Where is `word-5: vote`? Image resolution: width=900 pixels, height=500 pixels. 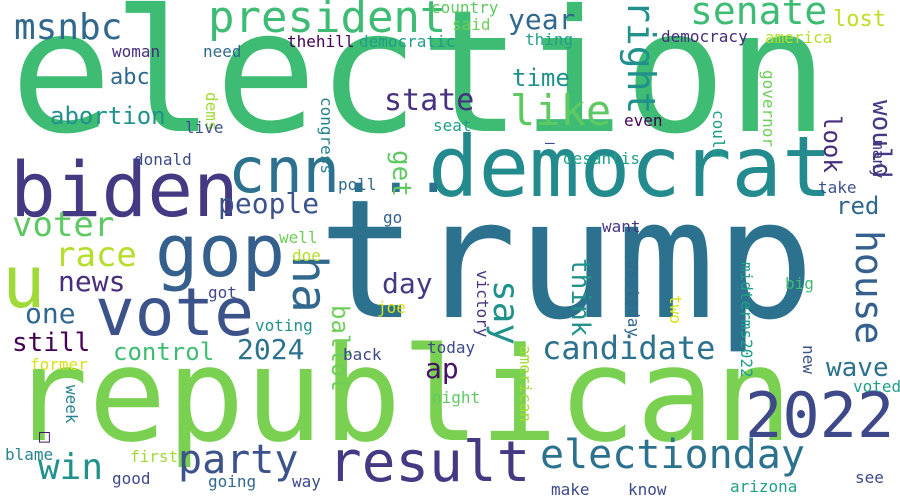
word-5: vote is located at coordinates (174, 312).